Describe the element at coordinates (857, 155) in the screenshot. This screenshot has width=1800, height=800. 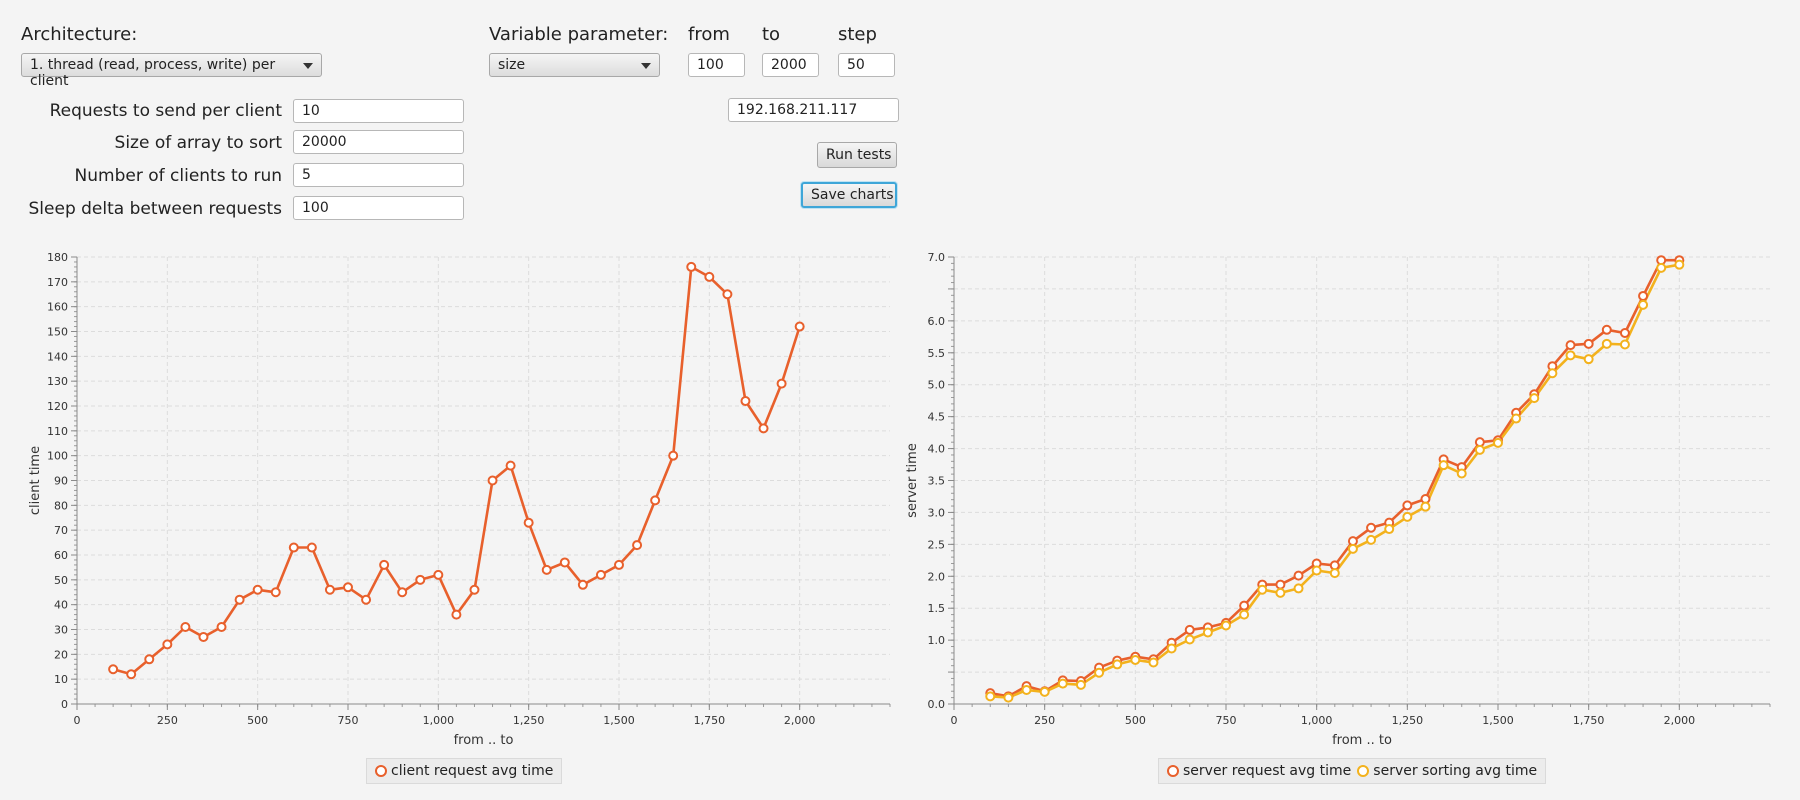
I see `run-tests-button: Run tests` at that location.